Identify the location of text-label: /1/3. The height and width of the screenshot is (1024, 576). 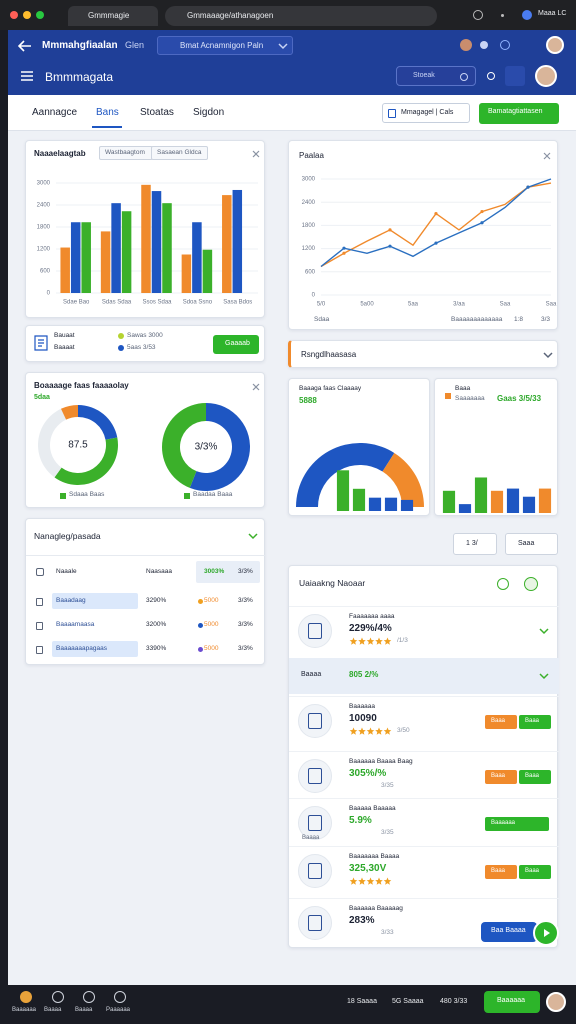
(402, 640).